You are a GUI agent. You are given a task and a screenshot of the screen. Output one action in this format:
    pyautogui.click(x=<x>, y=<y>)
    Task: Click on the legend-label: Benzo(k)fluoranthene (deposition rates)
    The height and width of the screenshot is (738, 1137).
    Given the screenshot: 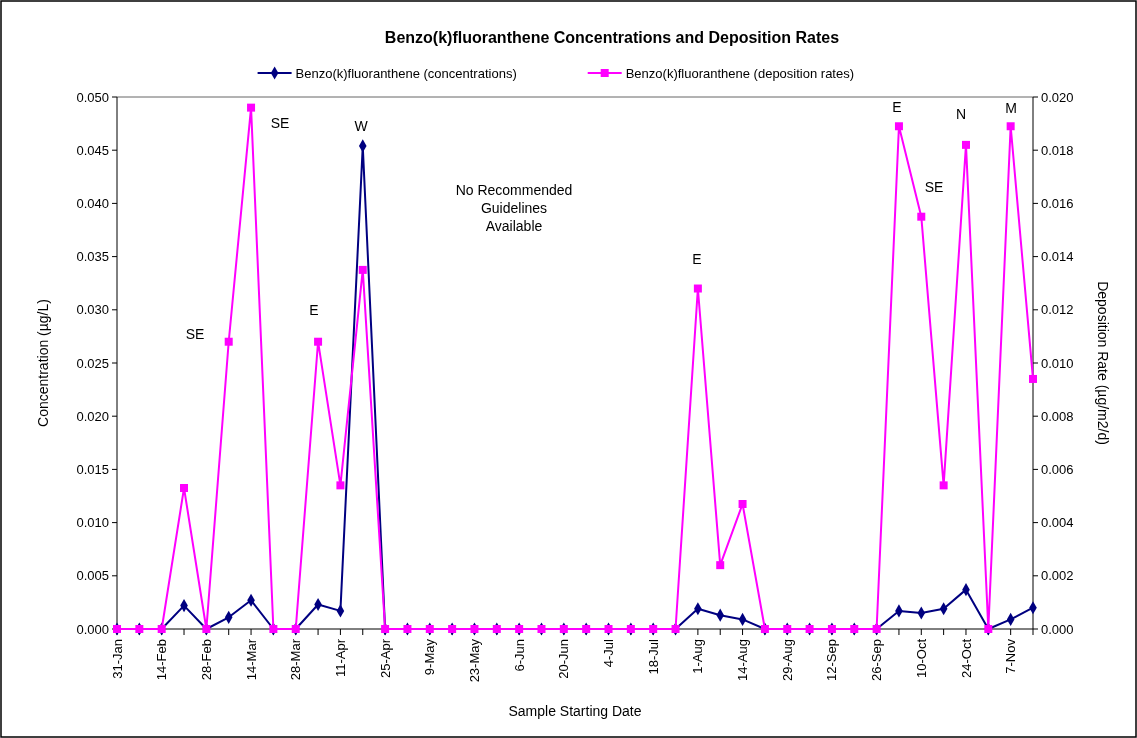 What is the action you would take?
    pyautogui.click(x=740, y=73)
    